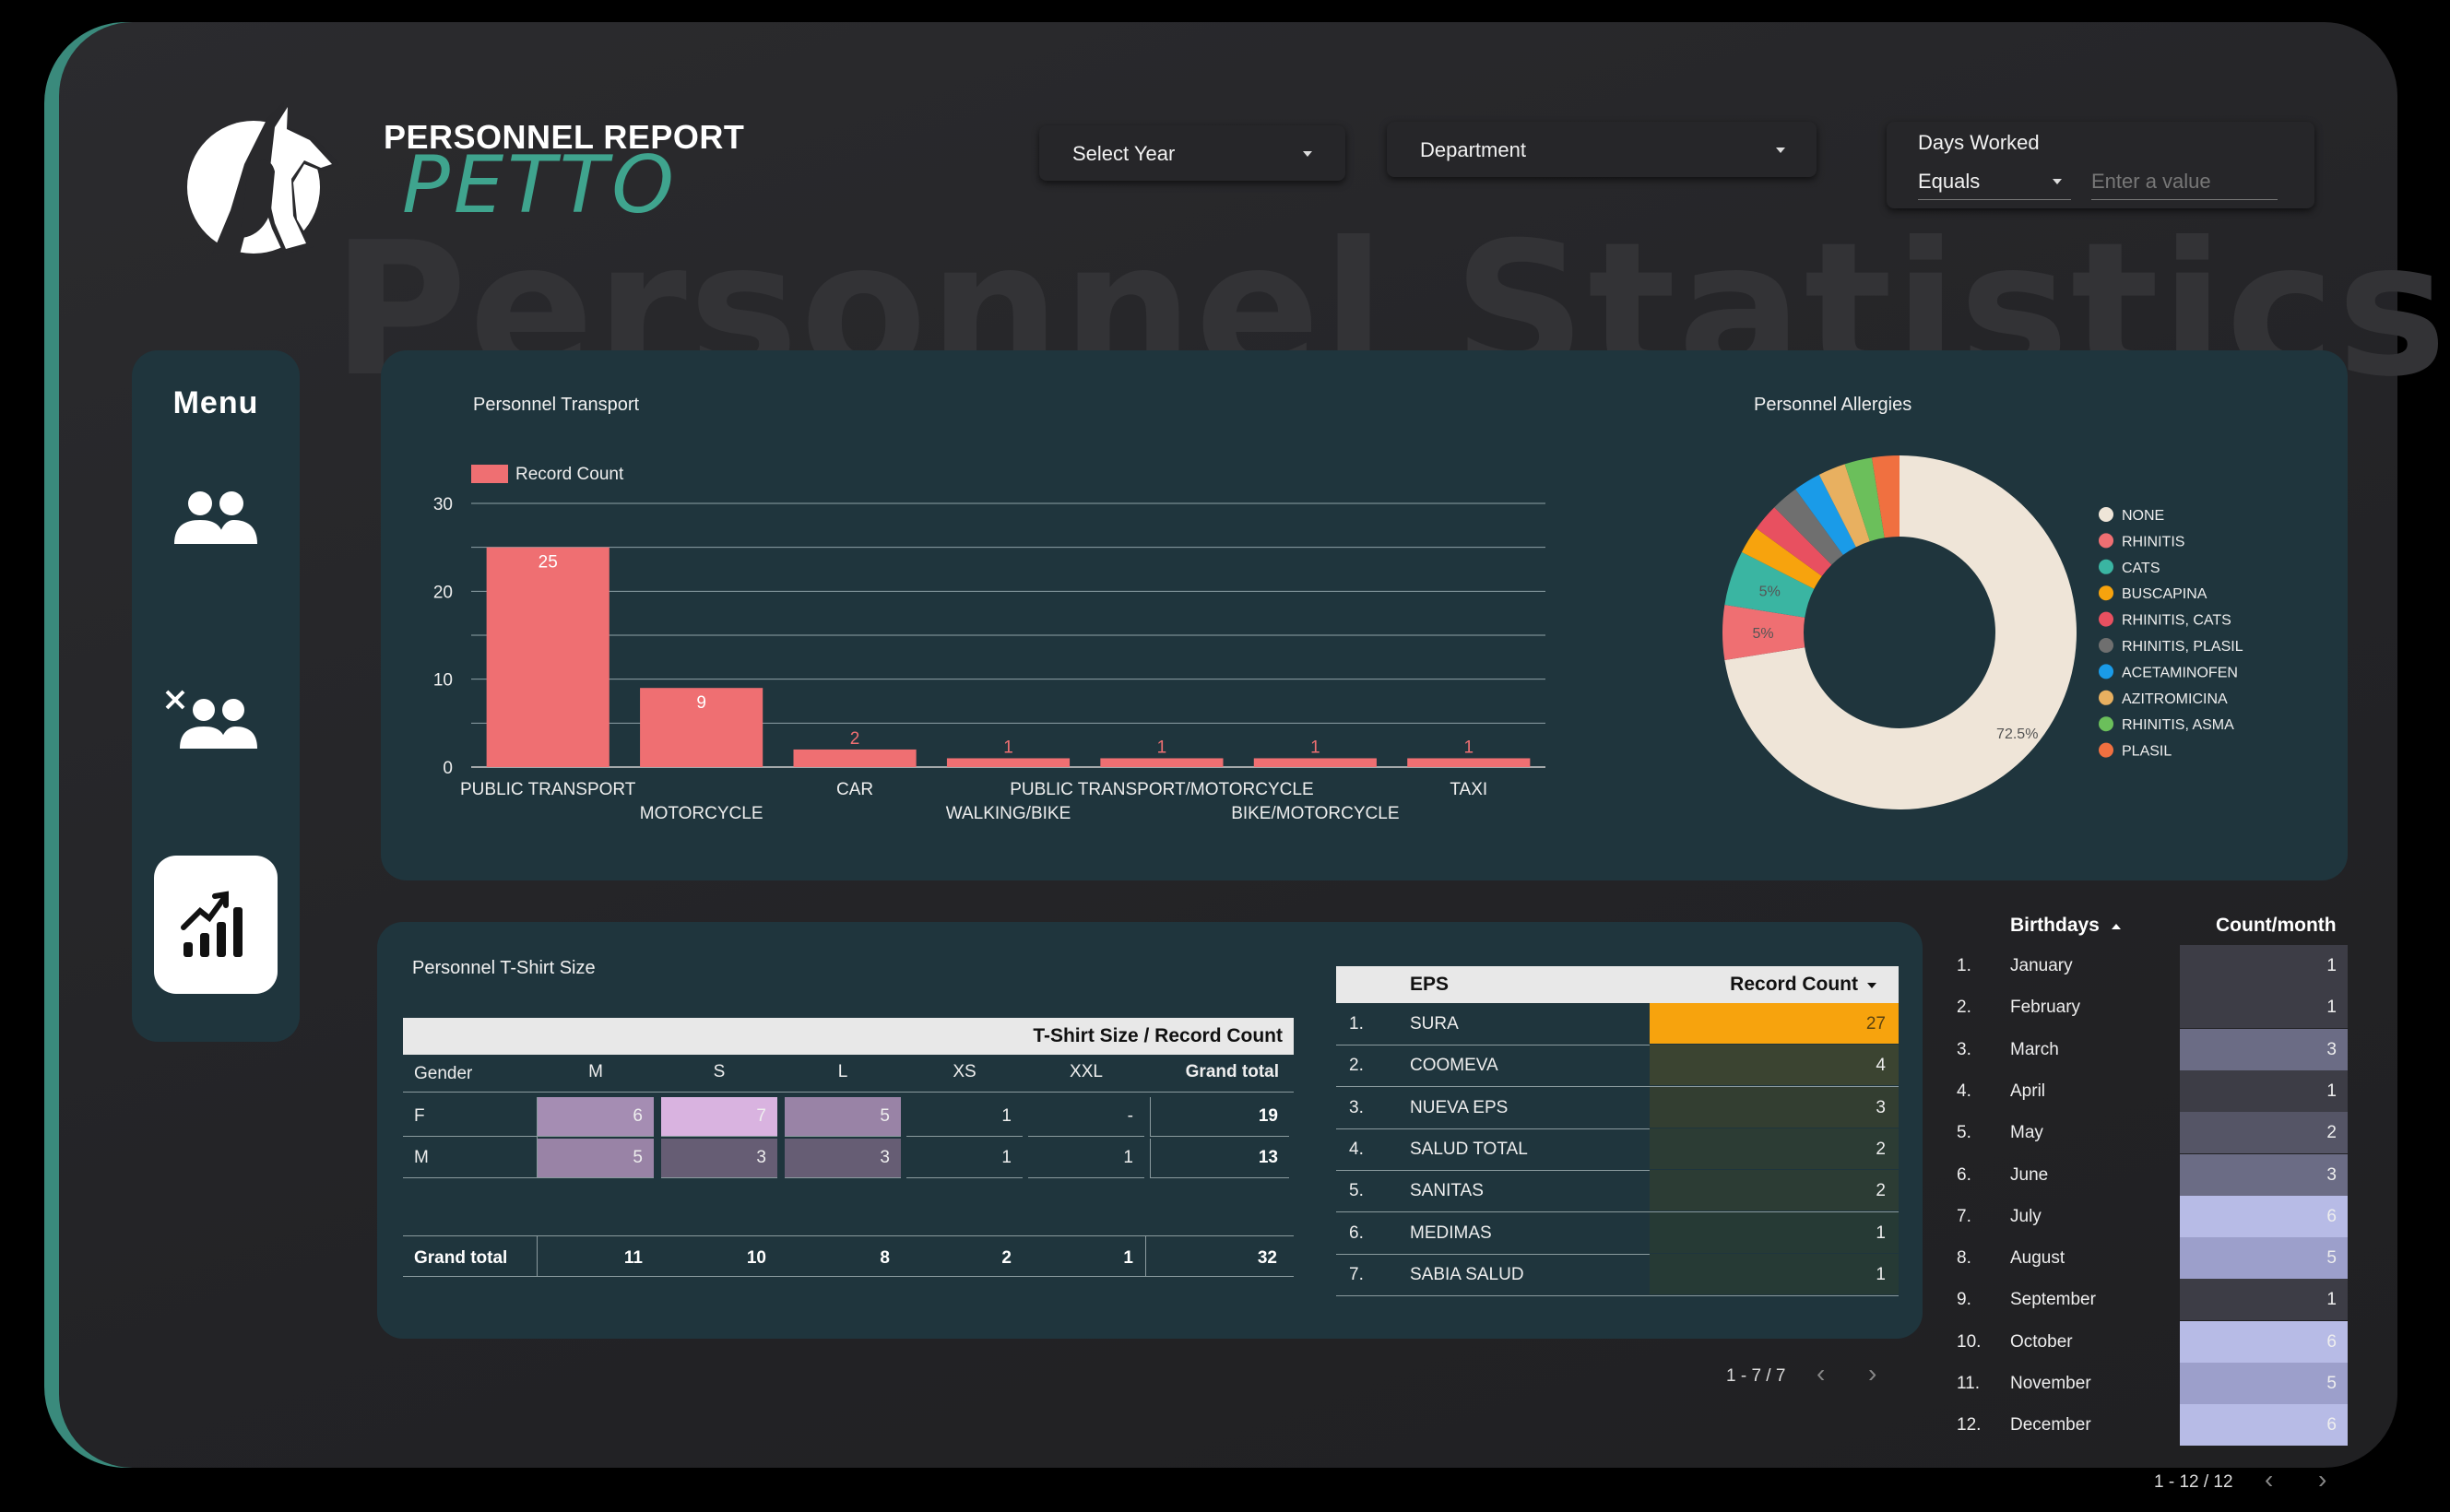  What do you see at coordinates (2331, 1091) in the screenshot?
I see `birthday-count: 1` at bounding box center [2331, 1091].